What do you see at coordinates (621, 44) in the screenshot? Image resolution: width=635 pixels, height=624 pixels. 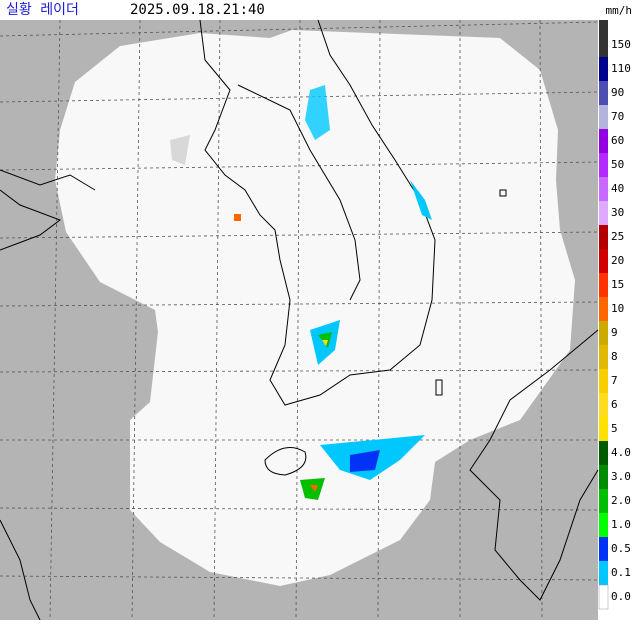 I see `legend-label: 150` at bounding box center [621, 44].